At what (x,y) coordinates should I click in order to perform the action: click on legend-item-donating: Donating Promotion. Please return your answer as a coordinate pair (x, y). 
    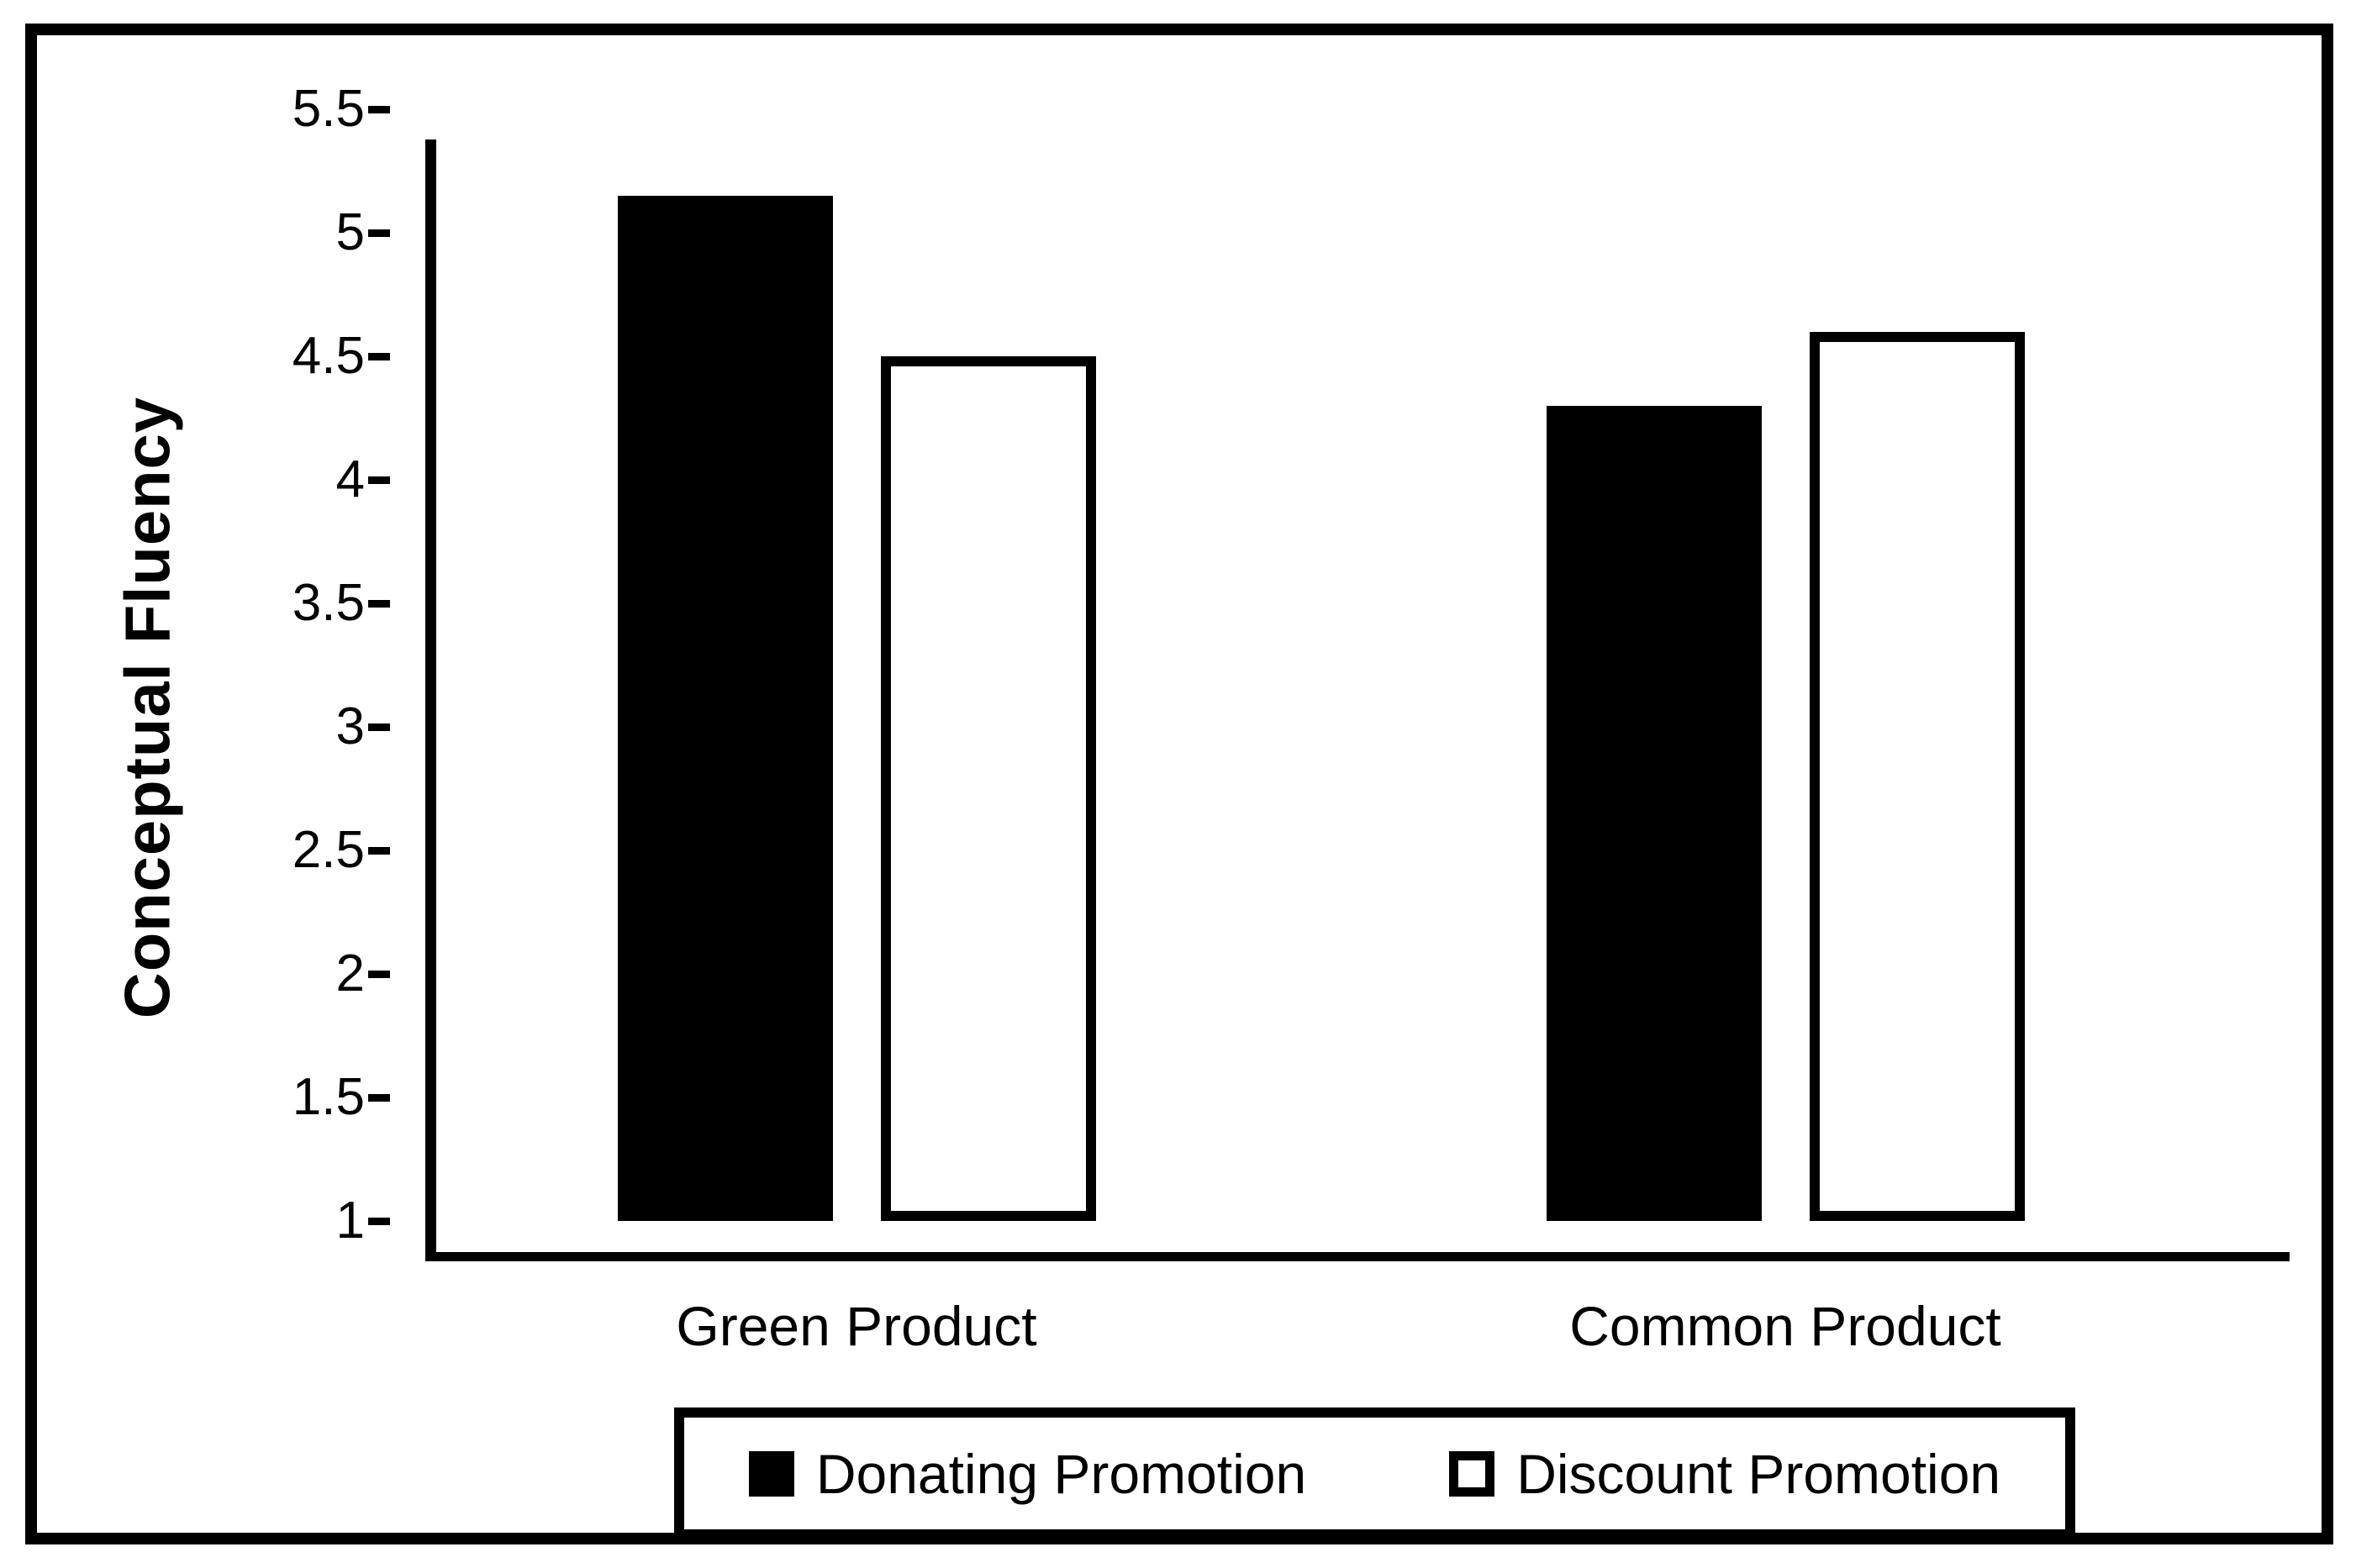
    Looking at the image, I should click on (1027, 1474).